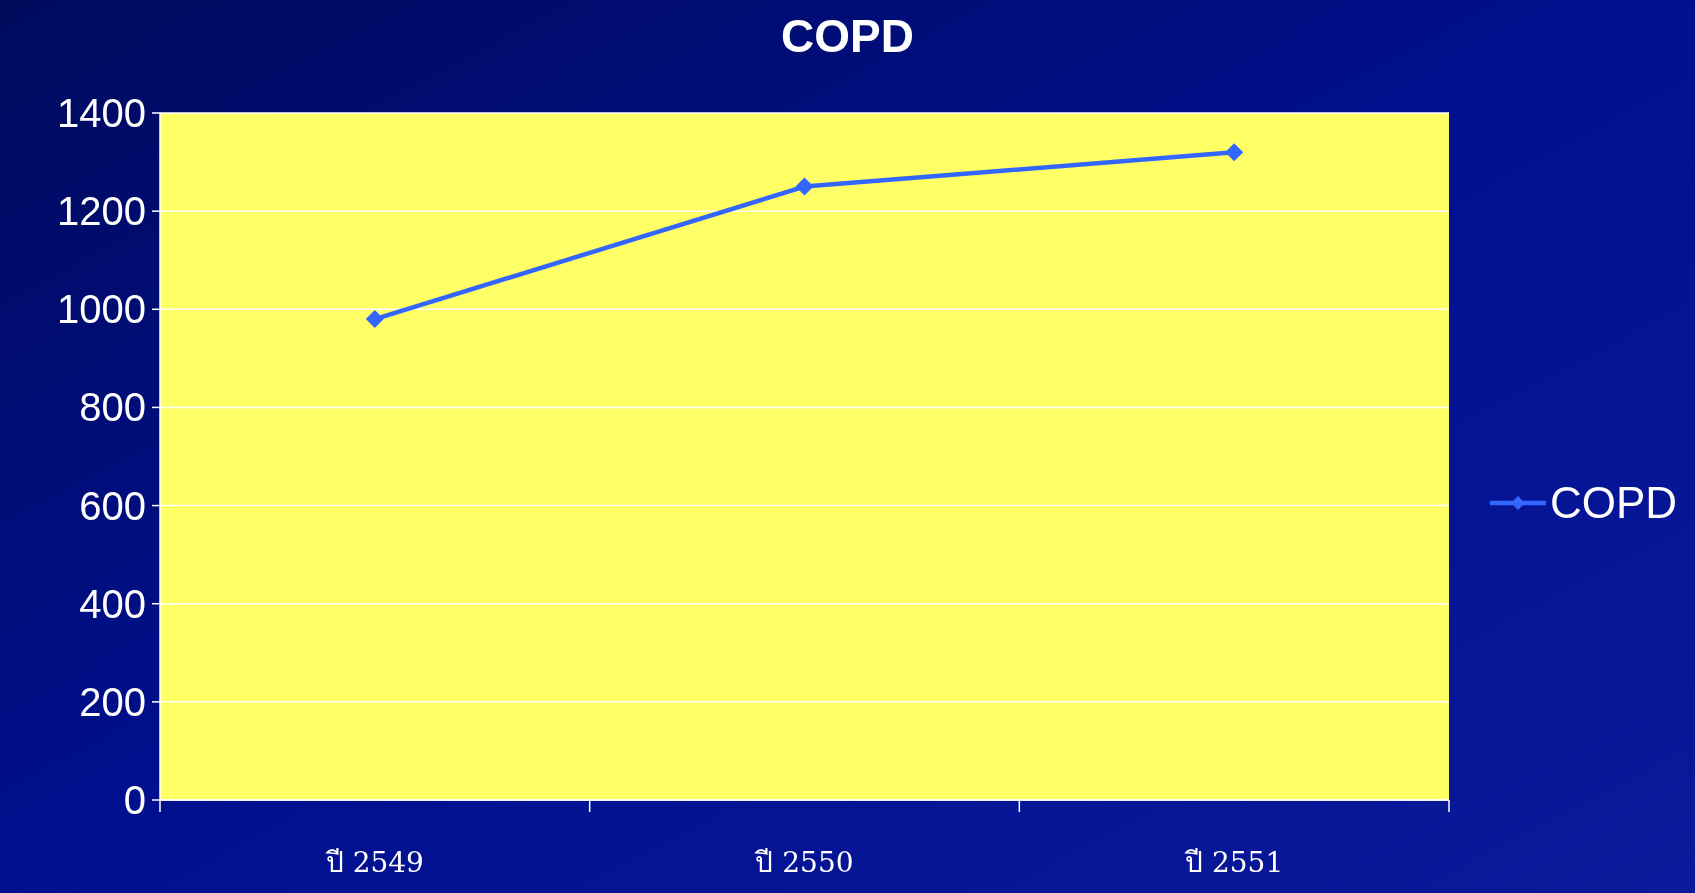 The image size is (1695, 893). Describe the element at coordinates (134, 800) in the screenshot. I see `y-tick-label: 0` at that location.